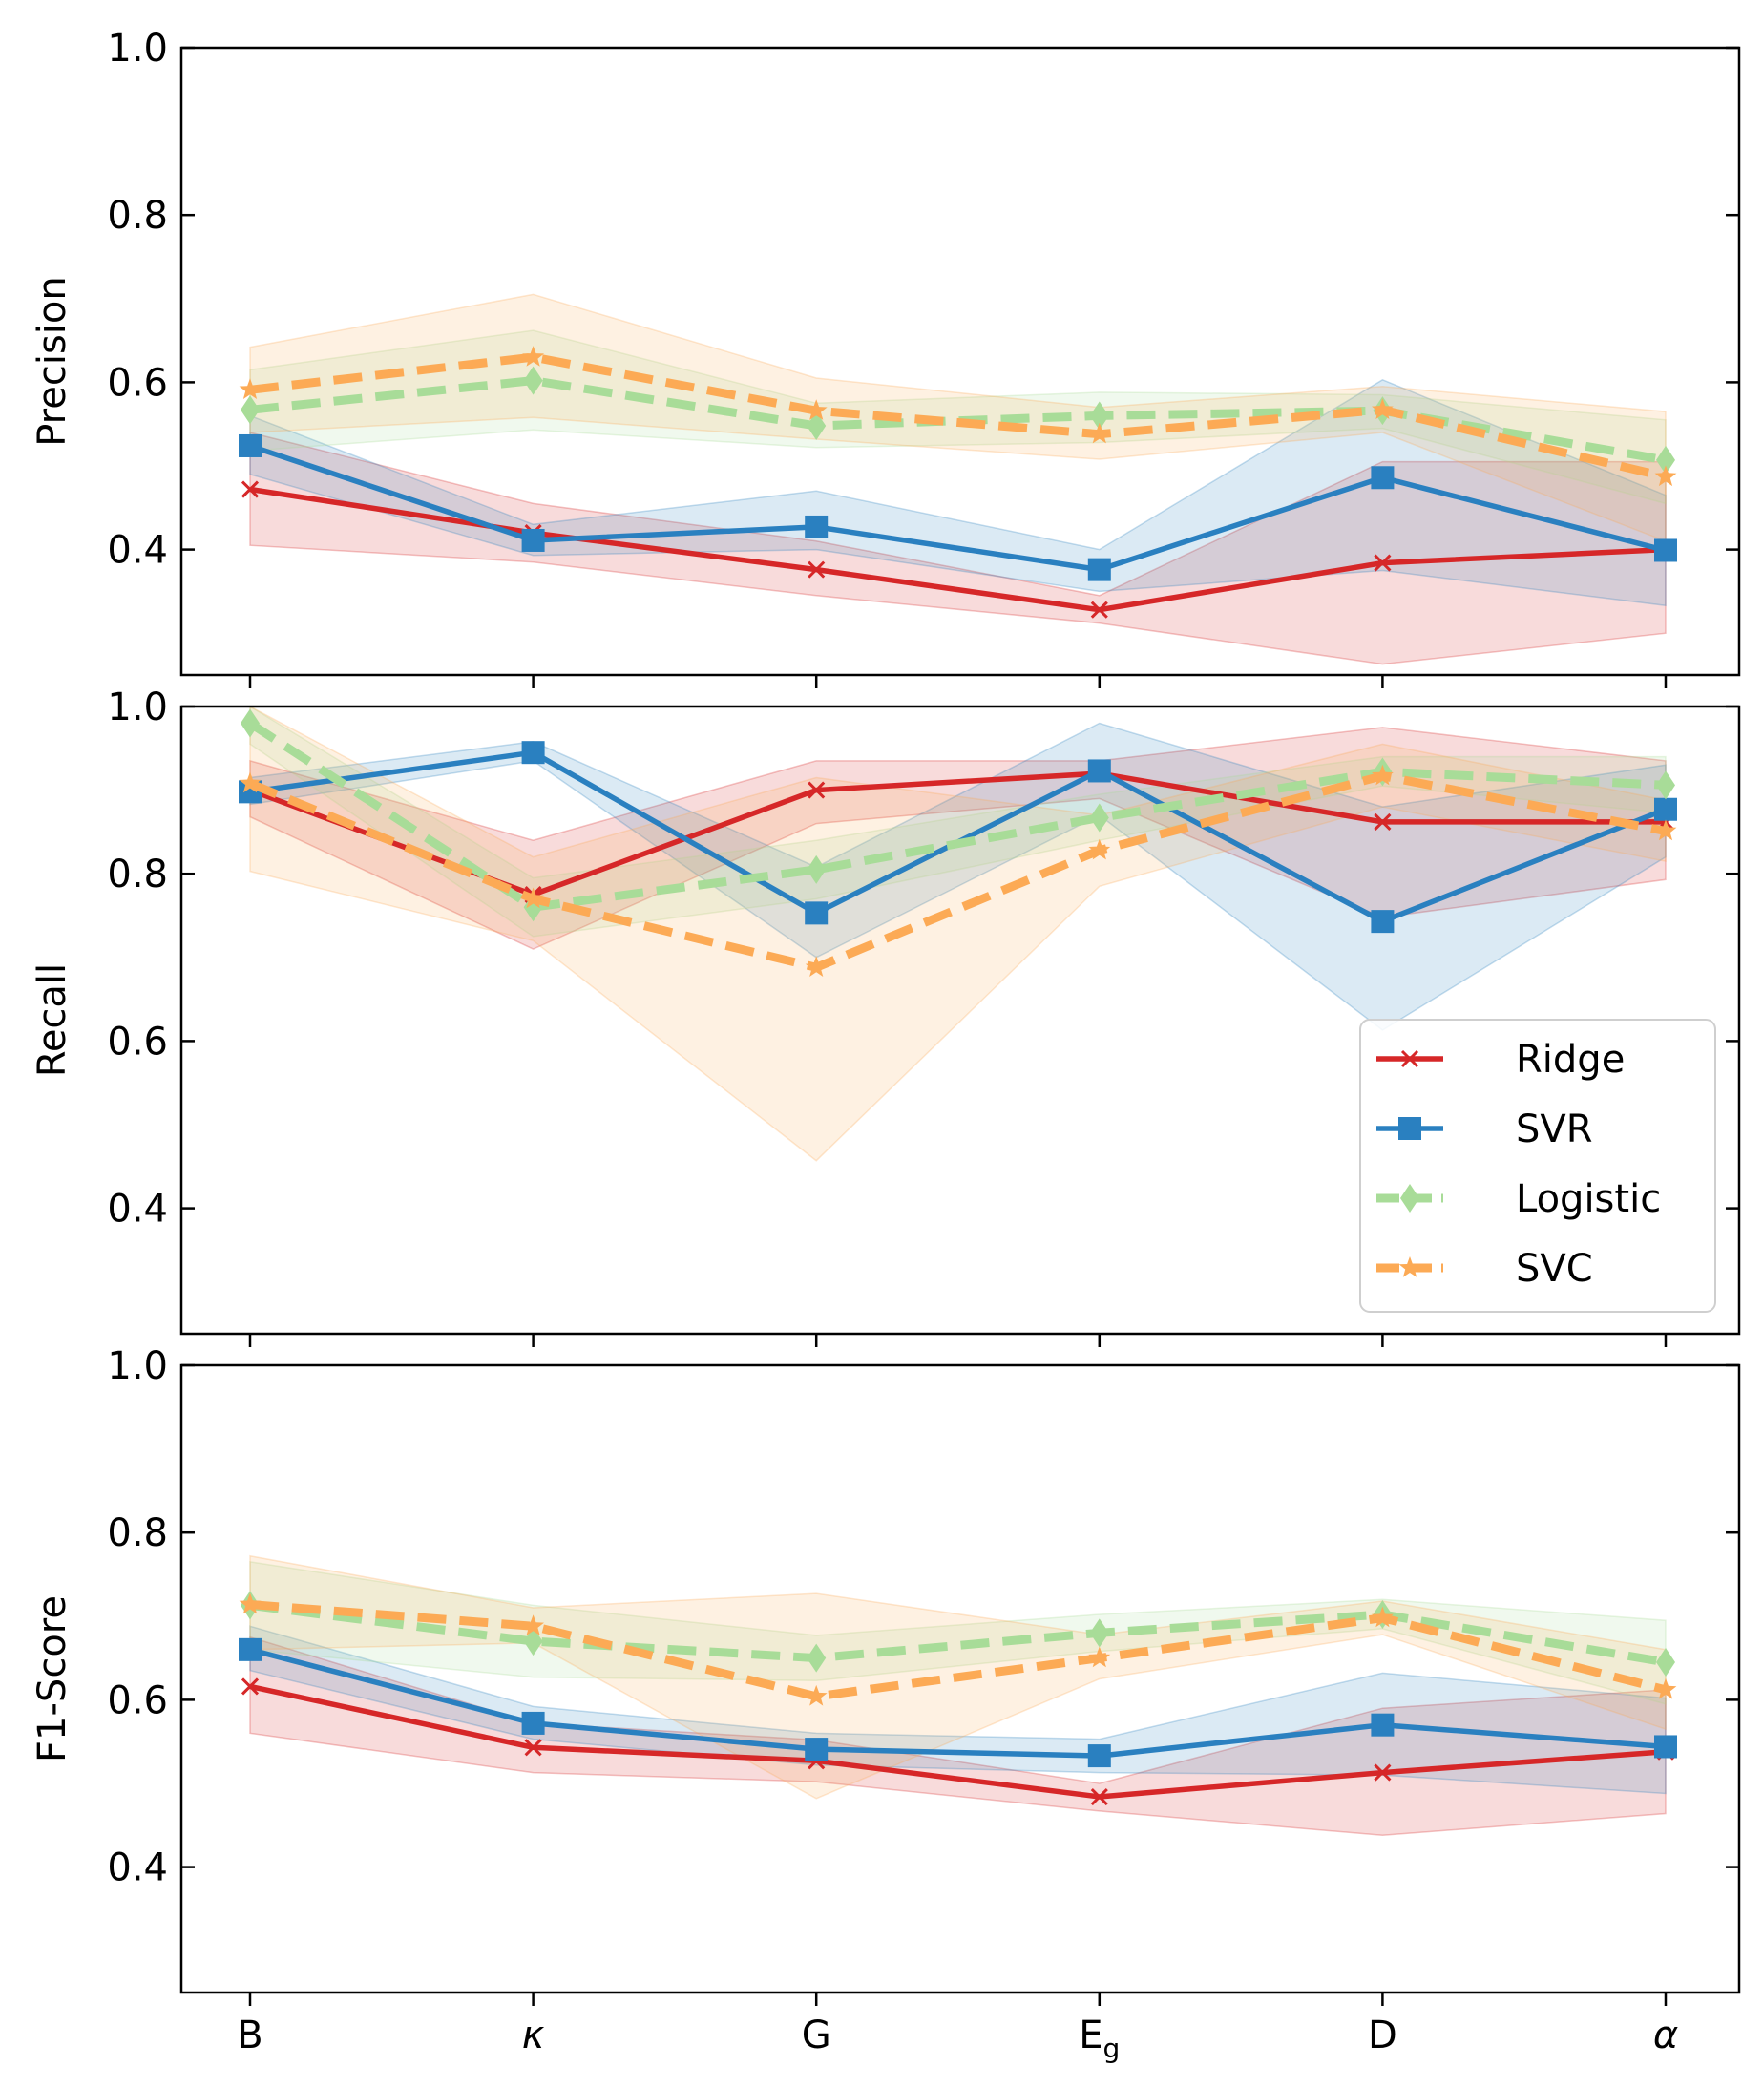 This screenshot has height=2088, width=1764. Describe the element at coordinates (52, 1678) in the screenshot. I see `y-axis-label: F1-Score` at that location.